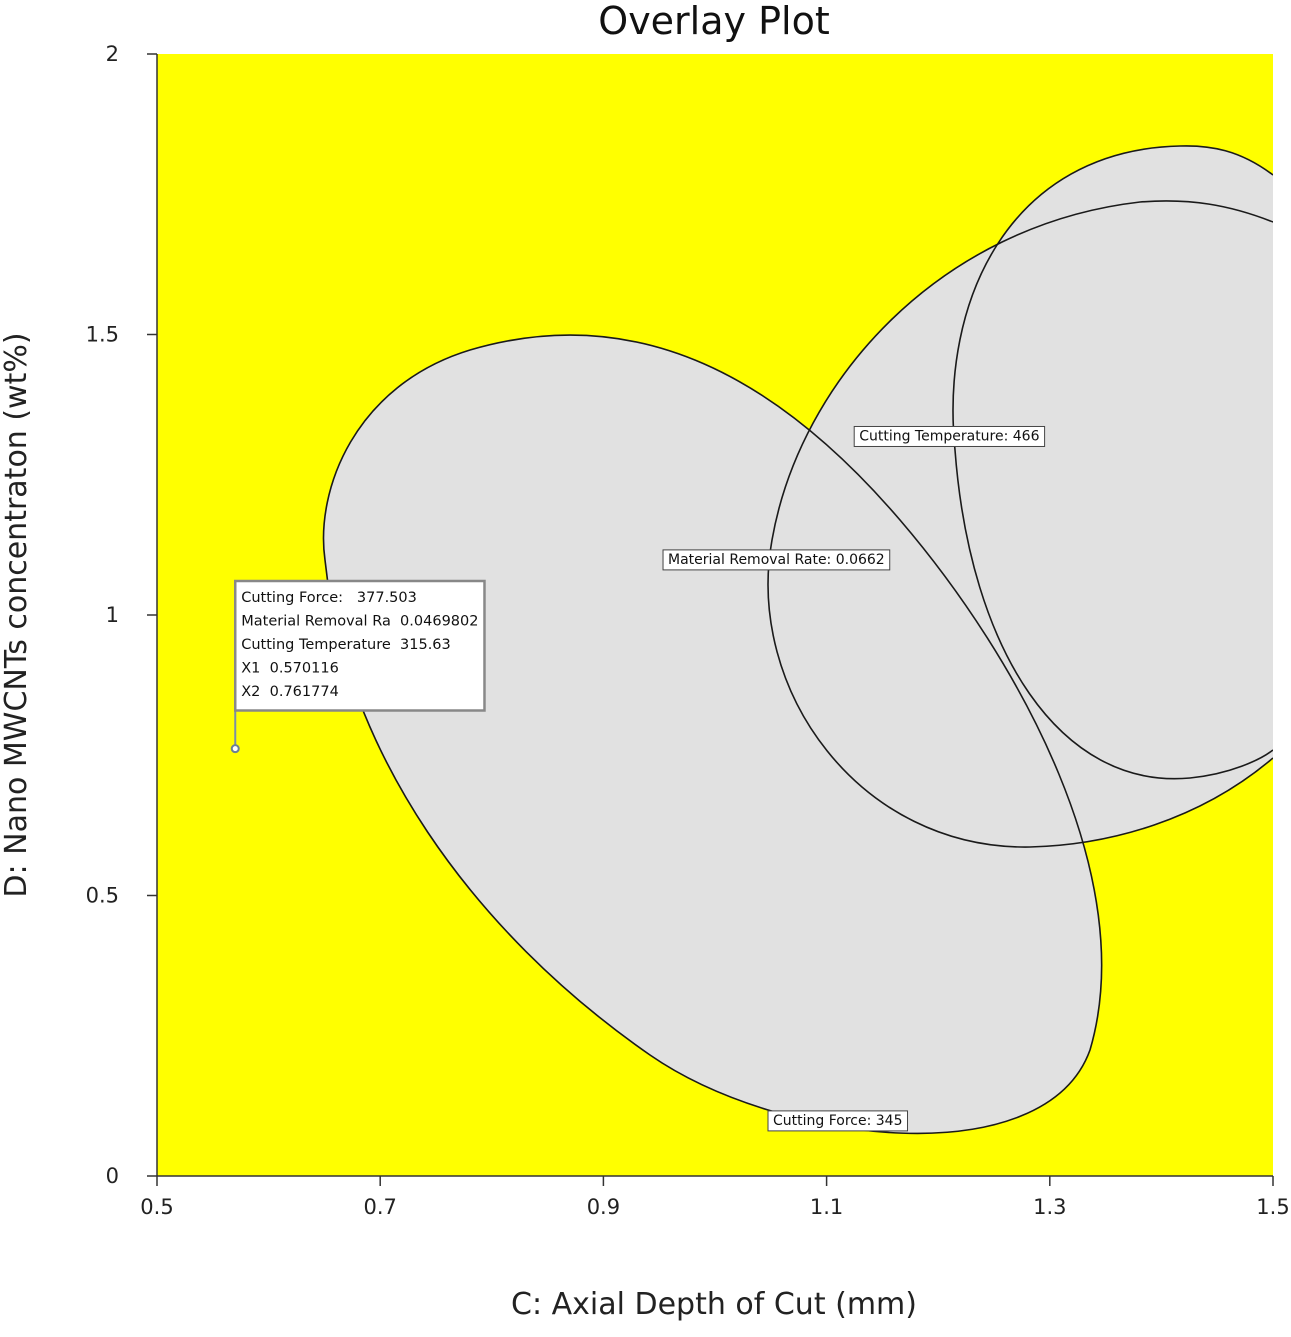 This screenshot has width=1291, height=1337. I want to click on y-tick-label: 2, so click(112, 54).